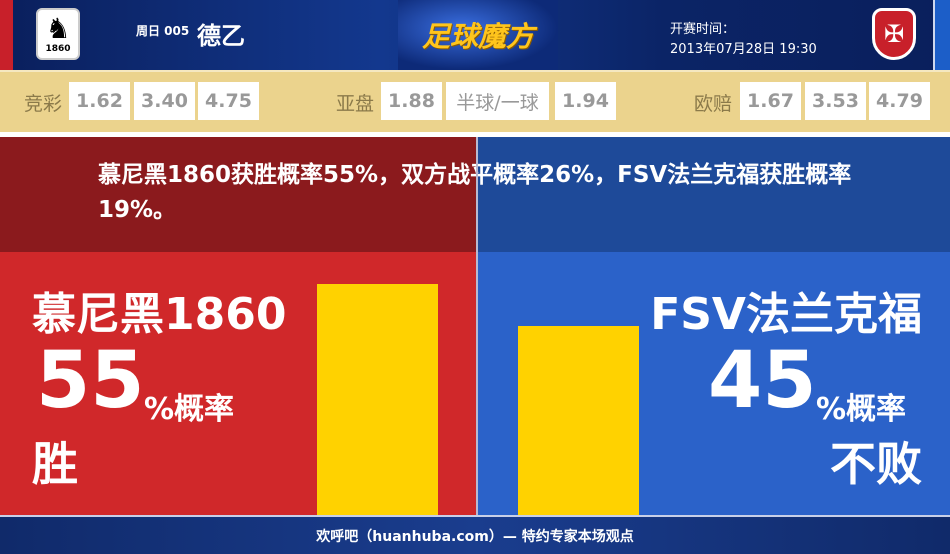 The image size is (950, 554). What do you see at coordinates (861, 409) in the screenshot?
I see `away-percent-suffix: %概率` at bounding box center [861, 409].